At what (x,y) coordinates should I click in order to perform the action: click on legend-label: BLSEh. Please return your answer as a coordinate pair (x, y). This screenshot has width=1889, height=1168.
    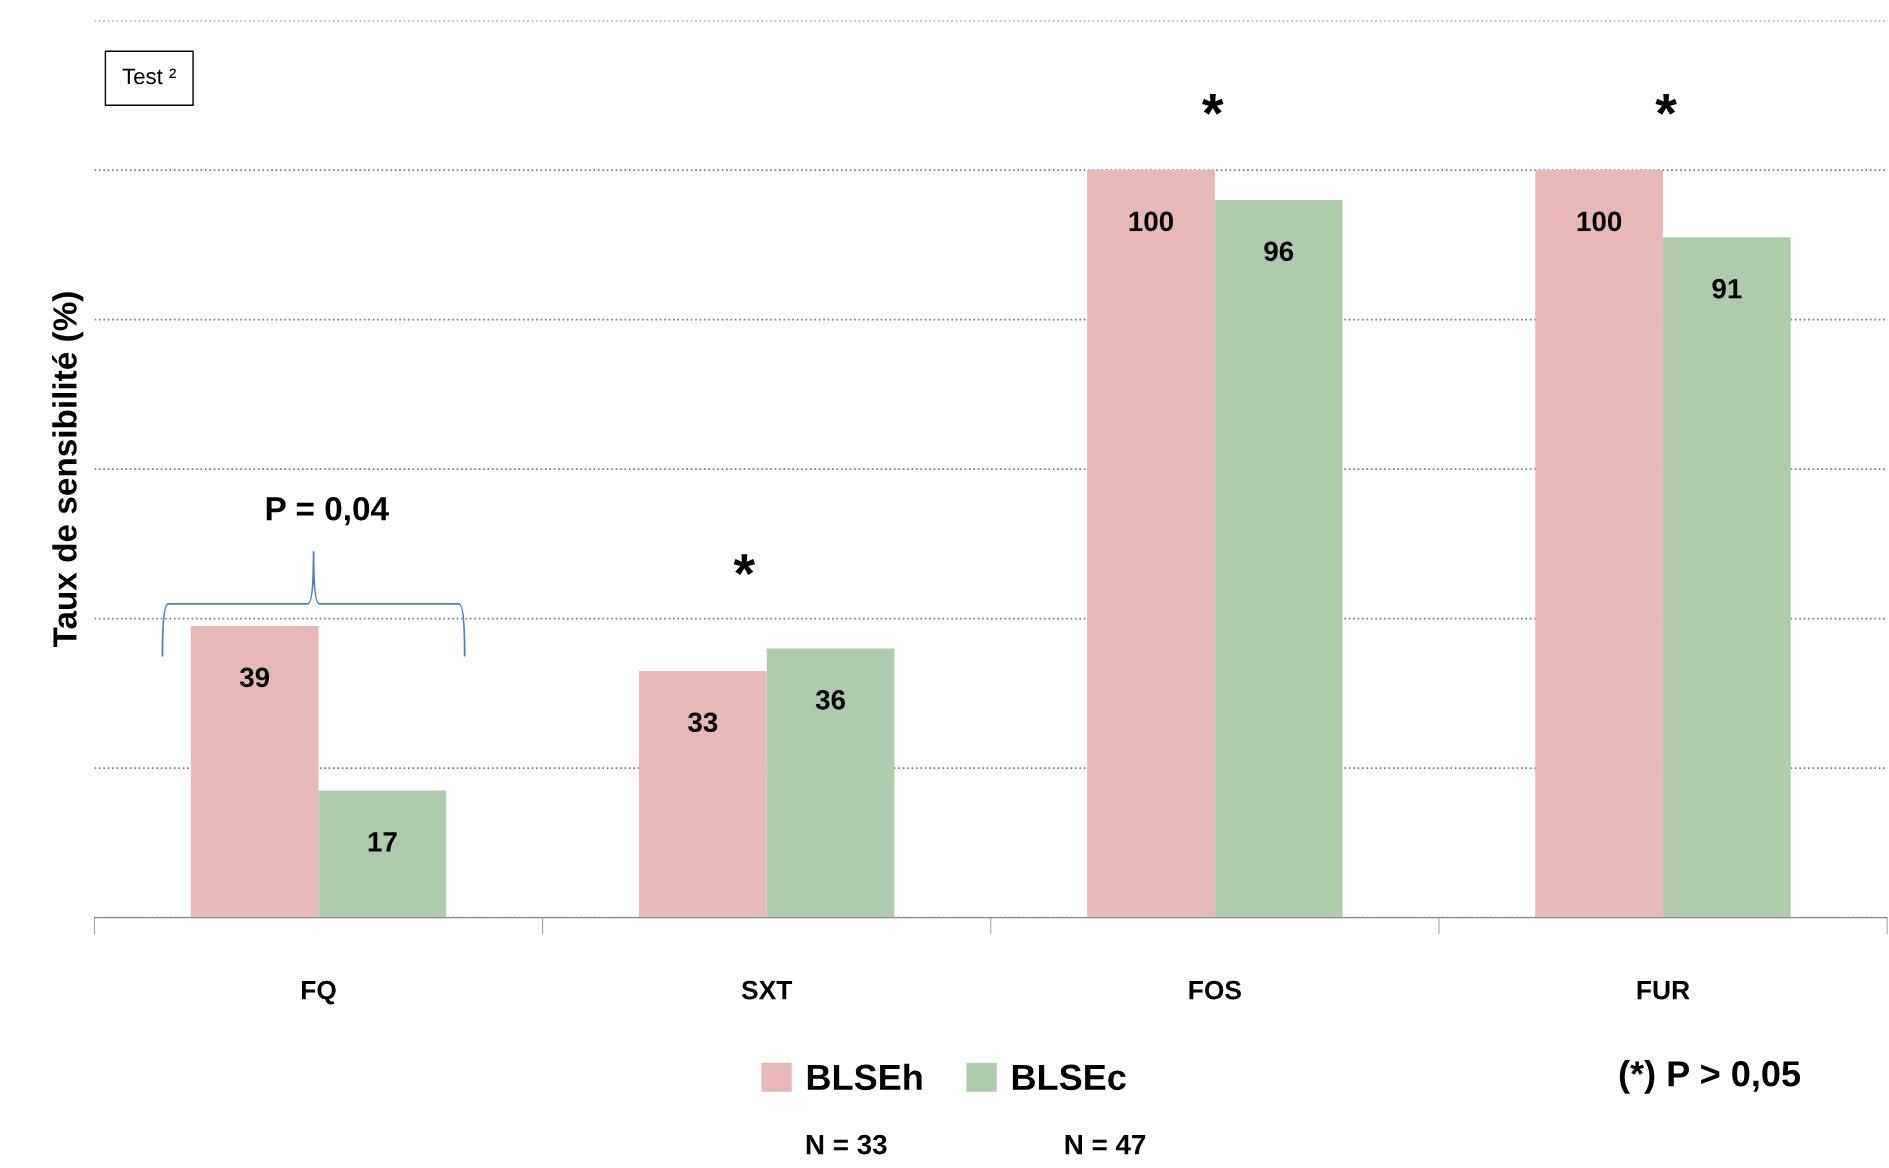
    Looking at the image, I should click on (864, 1077).